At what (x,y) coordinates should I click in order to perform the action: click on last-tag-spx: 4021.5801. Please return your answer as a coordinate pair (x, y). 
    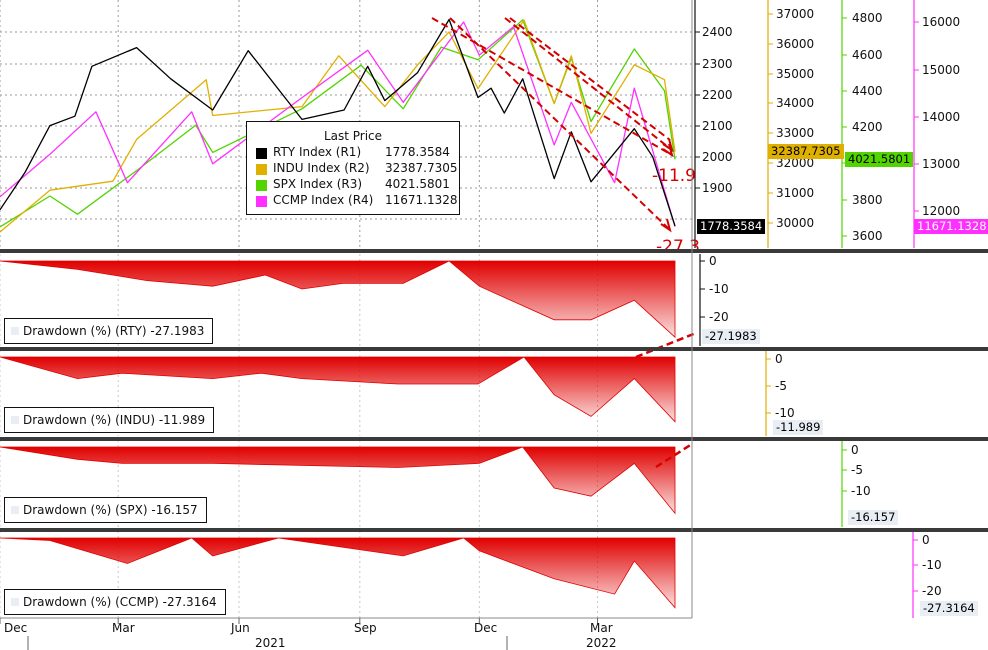
    Looking at the image, I should click on (879, 159).